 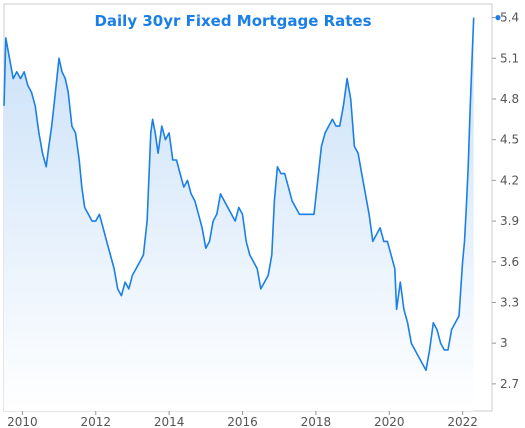 What do you see at coordinates (509, 221) in the screenshot?
I see `y-tick-label: 3.9` at bounding box center [509, 221].